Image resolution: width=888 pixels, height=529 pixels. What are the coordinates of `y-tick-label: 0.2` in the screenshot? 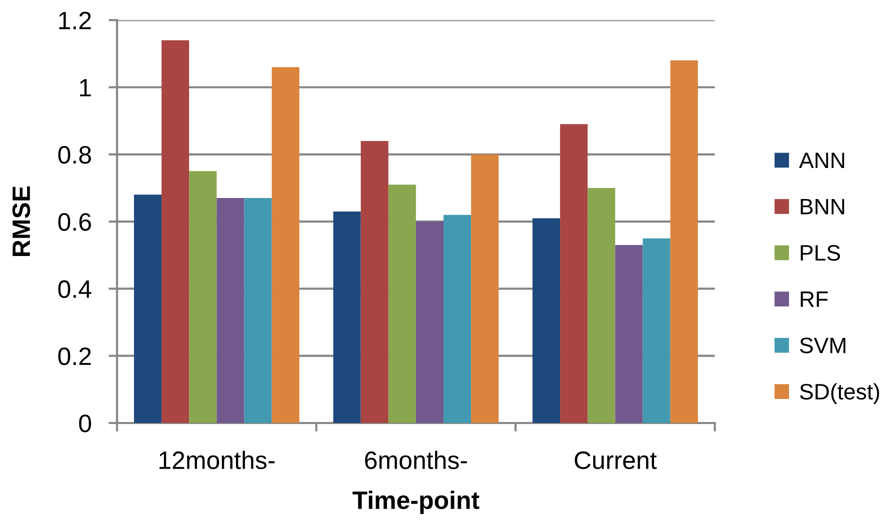 It's located at (74, 356).